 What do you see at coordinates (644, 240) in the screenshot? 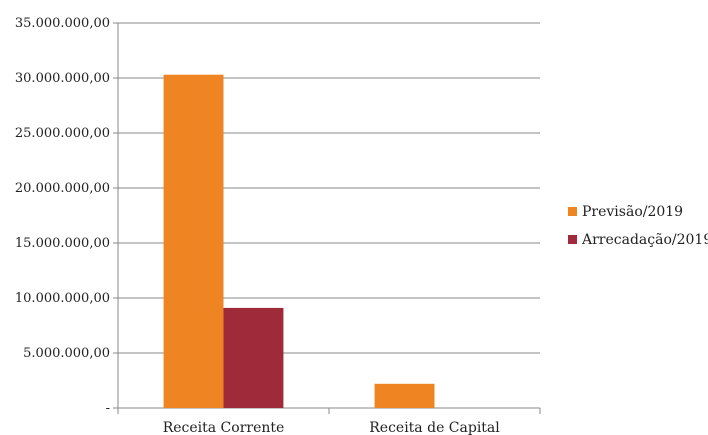
I see `legend-label: Arrecadação/2019` at bounding box center [644, 240].